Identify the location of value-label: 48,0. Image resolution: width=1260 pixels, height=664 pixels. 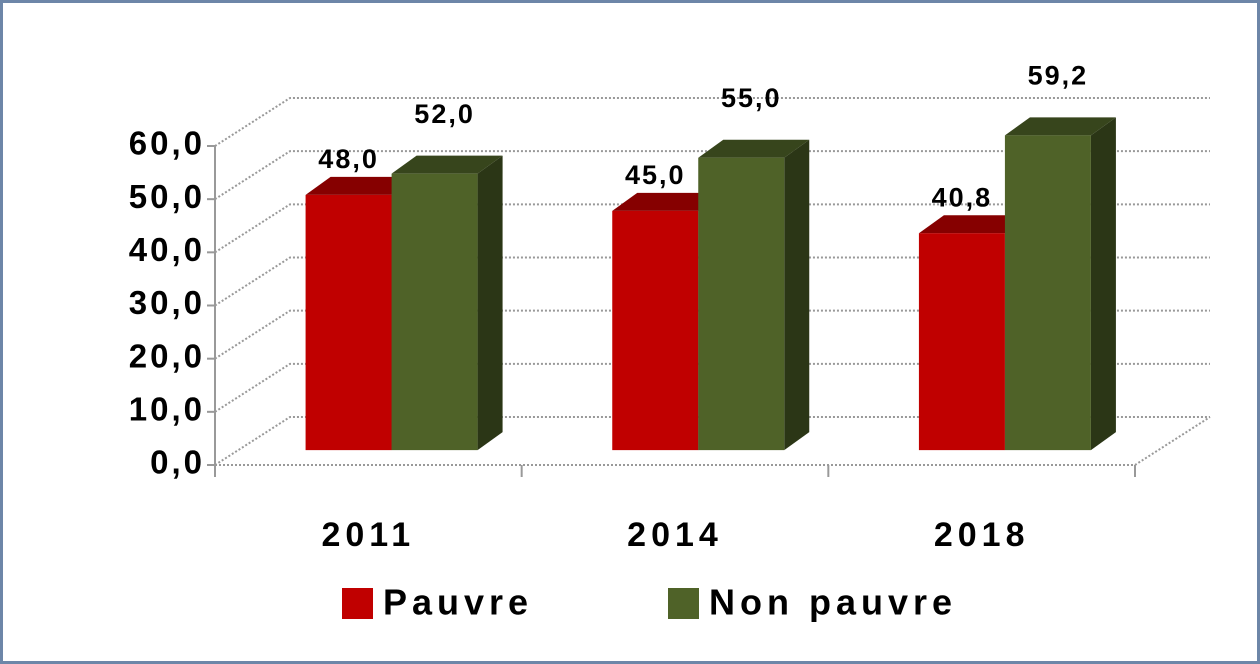
(348, 159).